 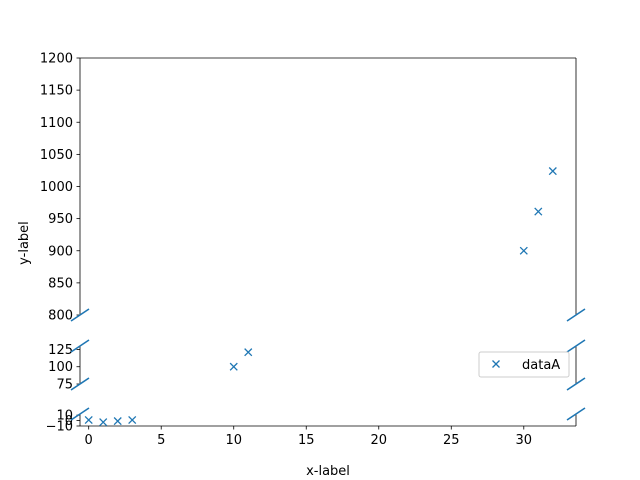 I want to click on y-tick-label: 1000, so click(x=56, y=187).